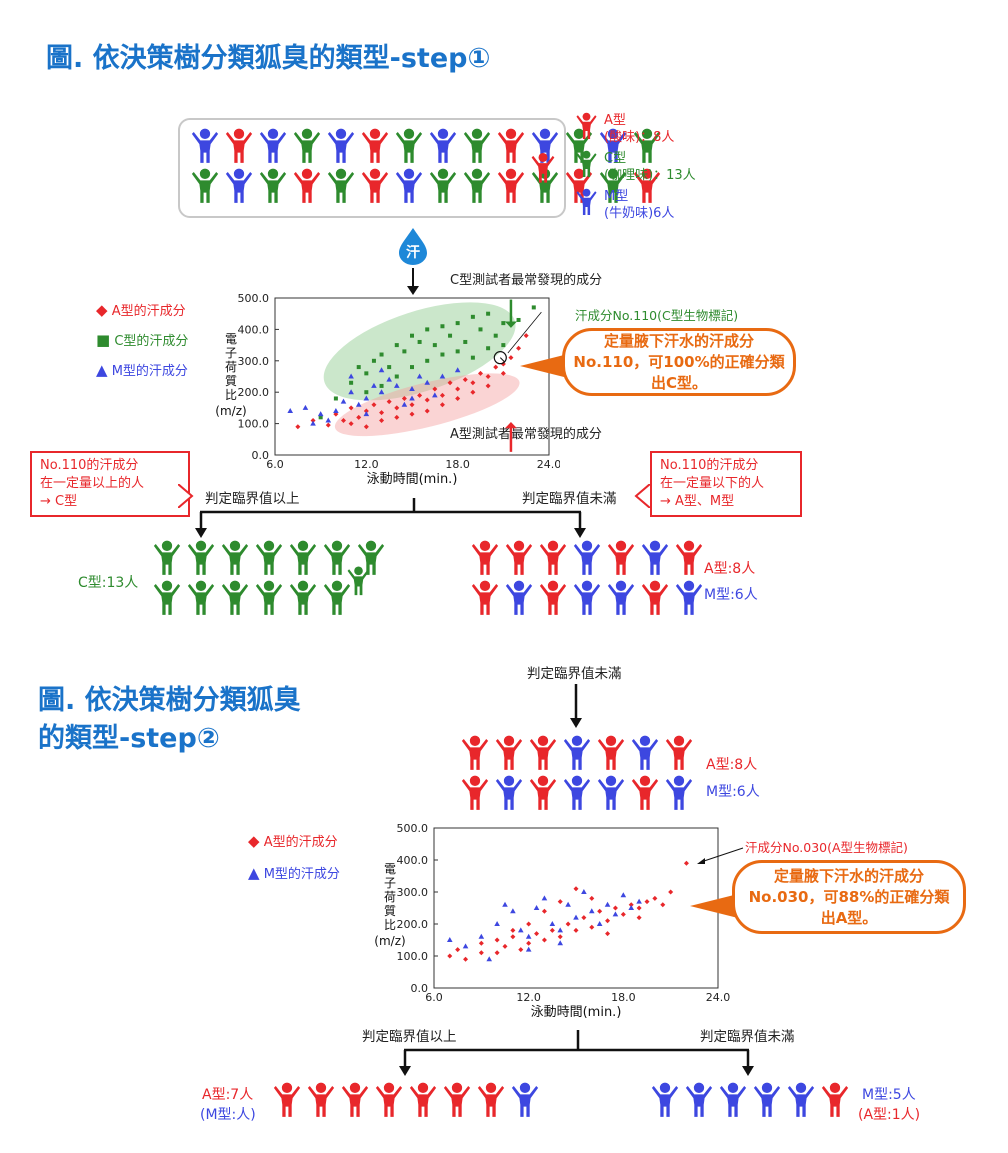 The height and width of the screenshot is (1153, 1008). What do you see at coordinates (615, 158) in the screenshot?
I see `type-legend-name: C型` at bounding box center [615, 158].